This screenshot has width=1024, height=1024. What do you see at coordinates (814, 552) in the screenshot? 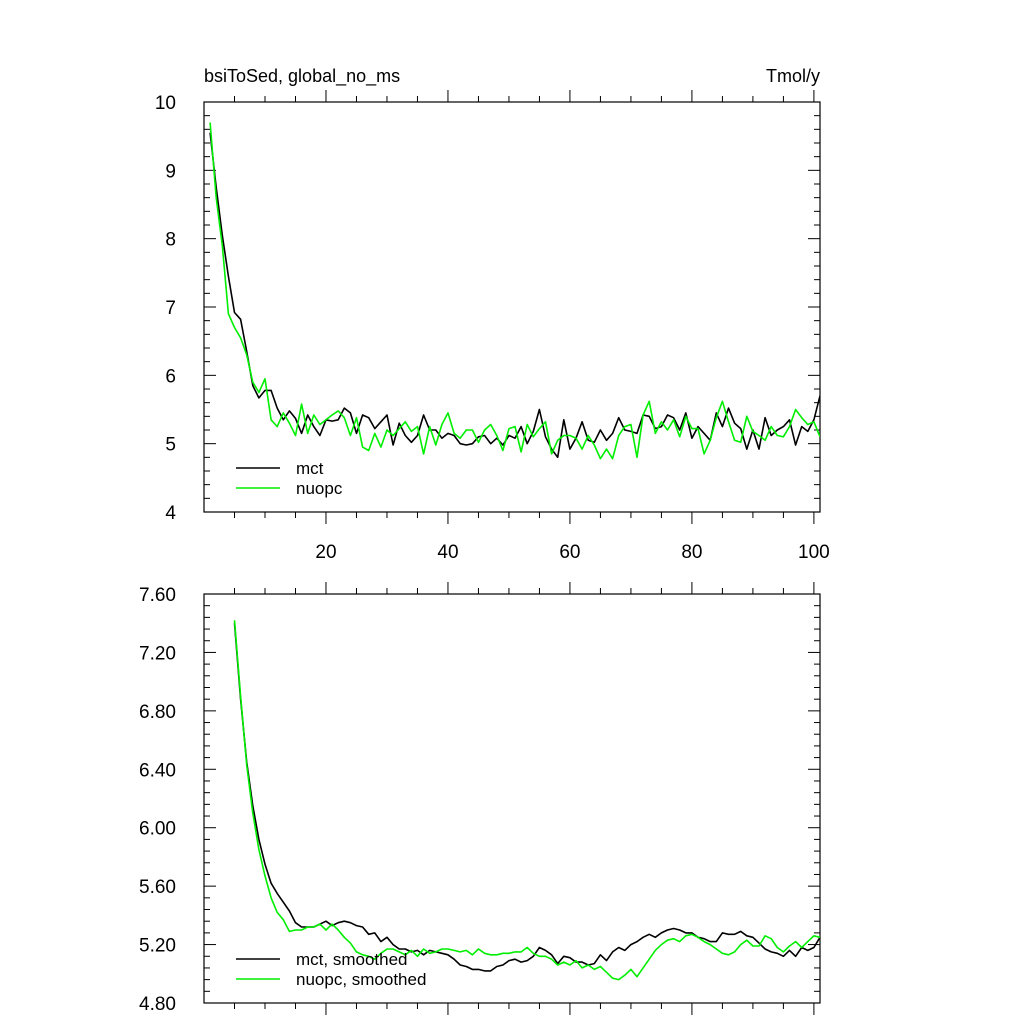
I see `x-tick-label: 100` at bounding box center [814, 552].